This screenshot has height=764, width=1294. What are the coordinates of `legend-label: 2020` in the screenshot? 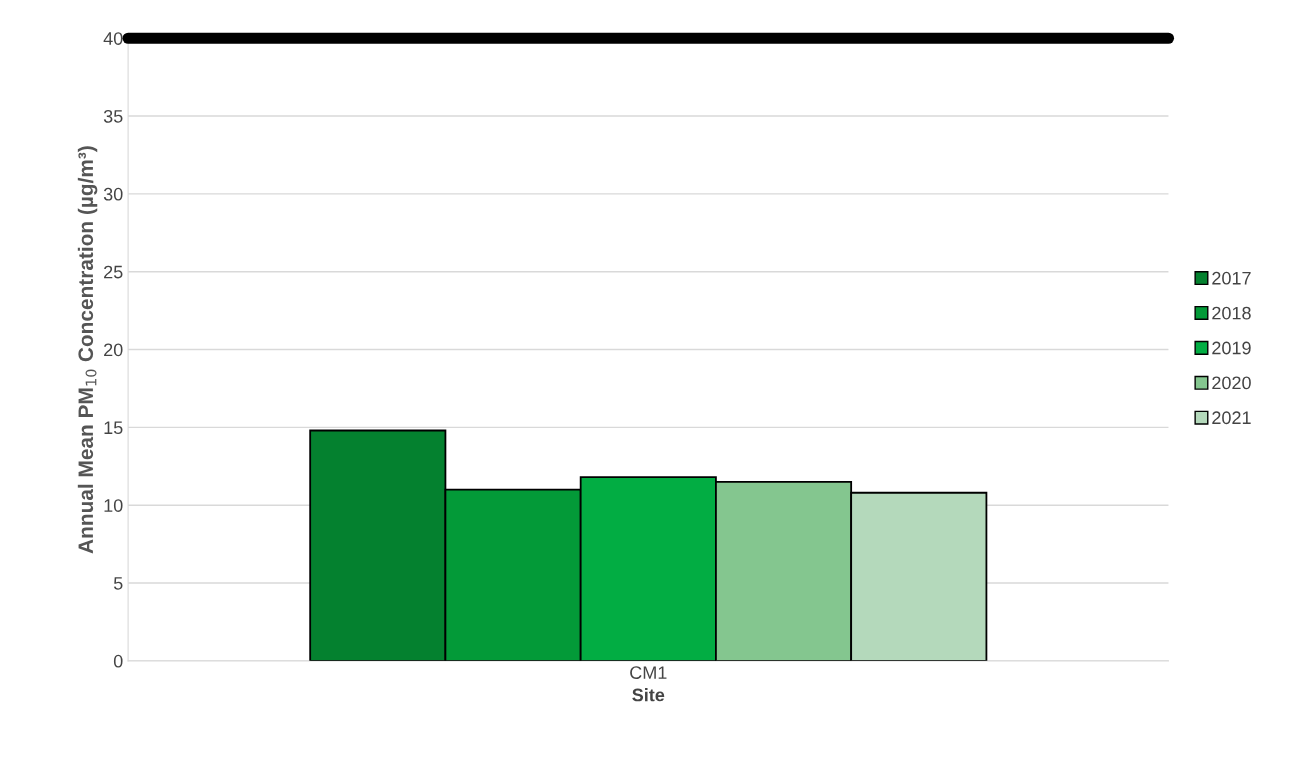 It's located at (1231, 383).